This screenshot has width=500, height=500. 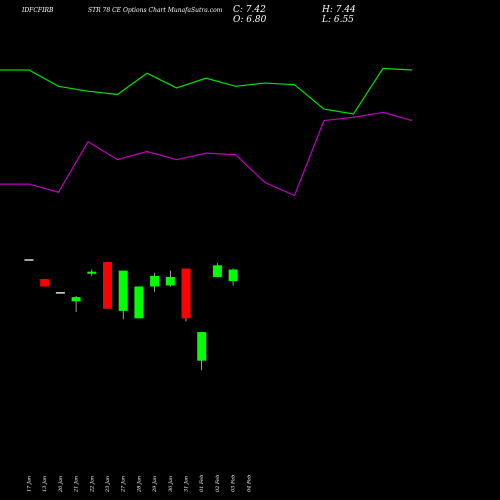 What do you see at coordinates (250, 20) in the screenshot?
I see `open-value: O: 6.80` at bounding box center [250, 20].